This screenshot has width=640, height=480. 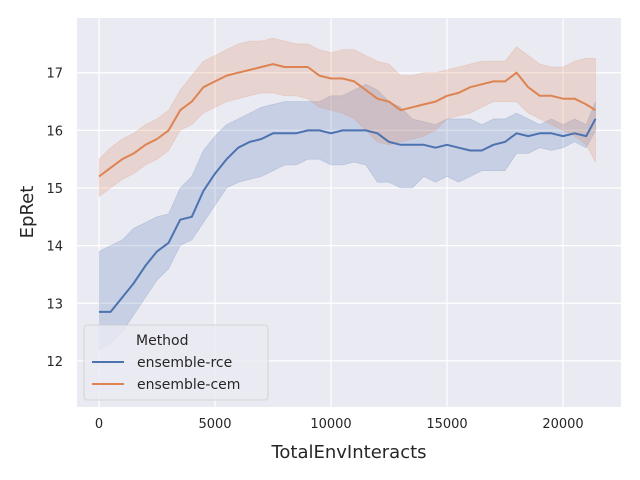 What do you see at coordinates (27, 212) in the screenshot?
I see `y-axis-label: EpRet` at bounding box center [27, 212].